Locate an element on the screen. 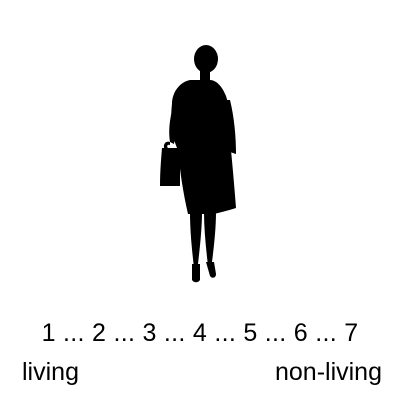  scale-anchor-non-living: non-living is located at coordinates (328, 372).